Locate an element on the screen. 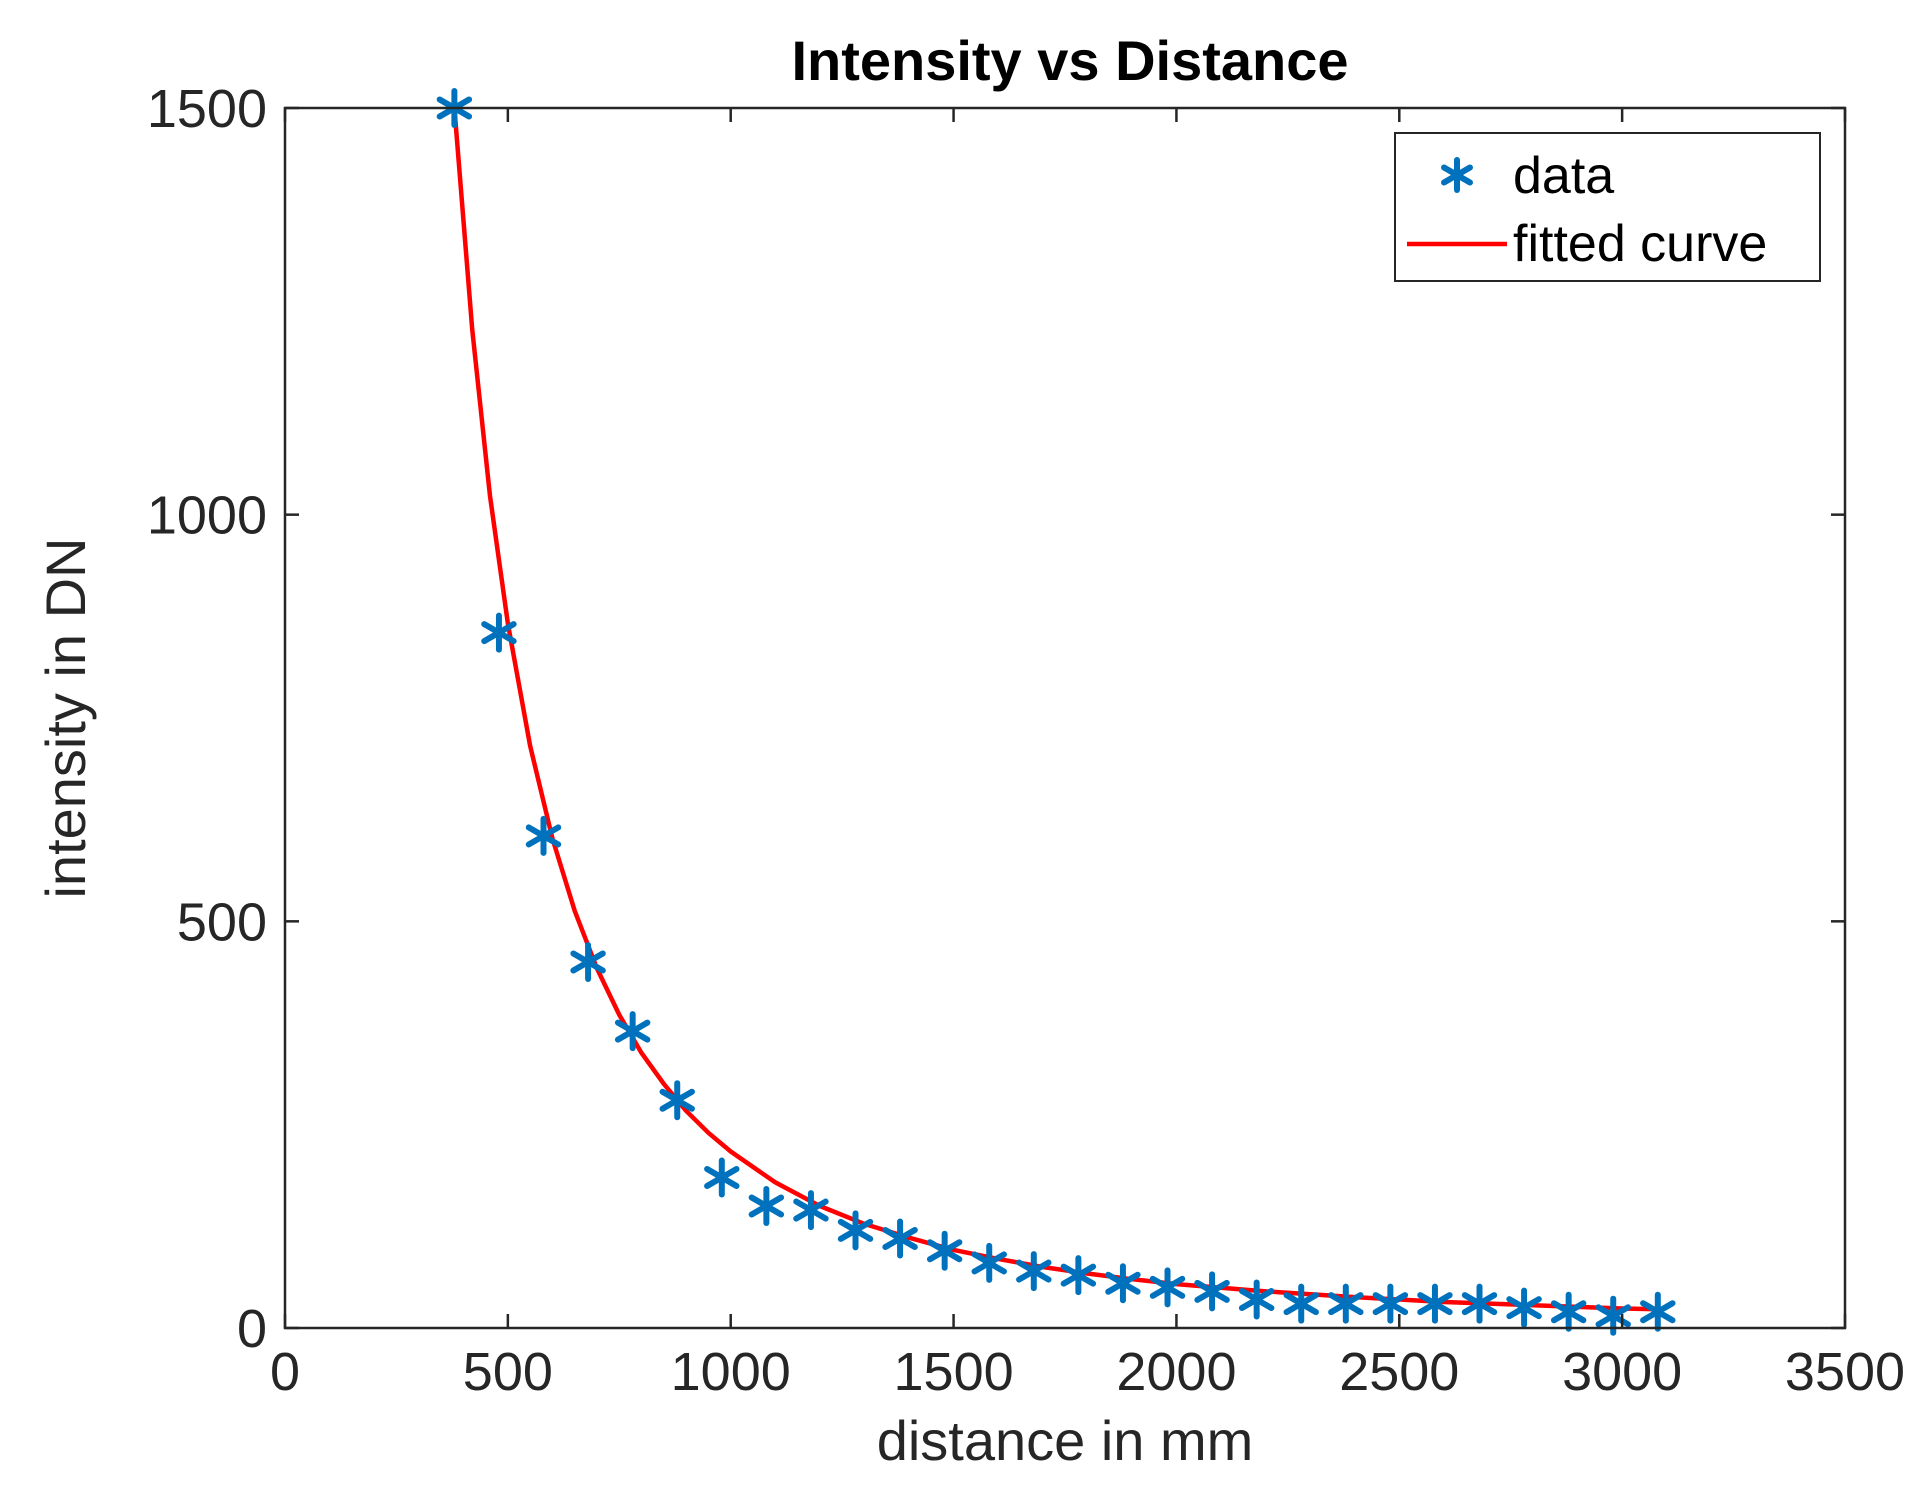  legend-asterisk-icon is located at coordinates (1457, 175).